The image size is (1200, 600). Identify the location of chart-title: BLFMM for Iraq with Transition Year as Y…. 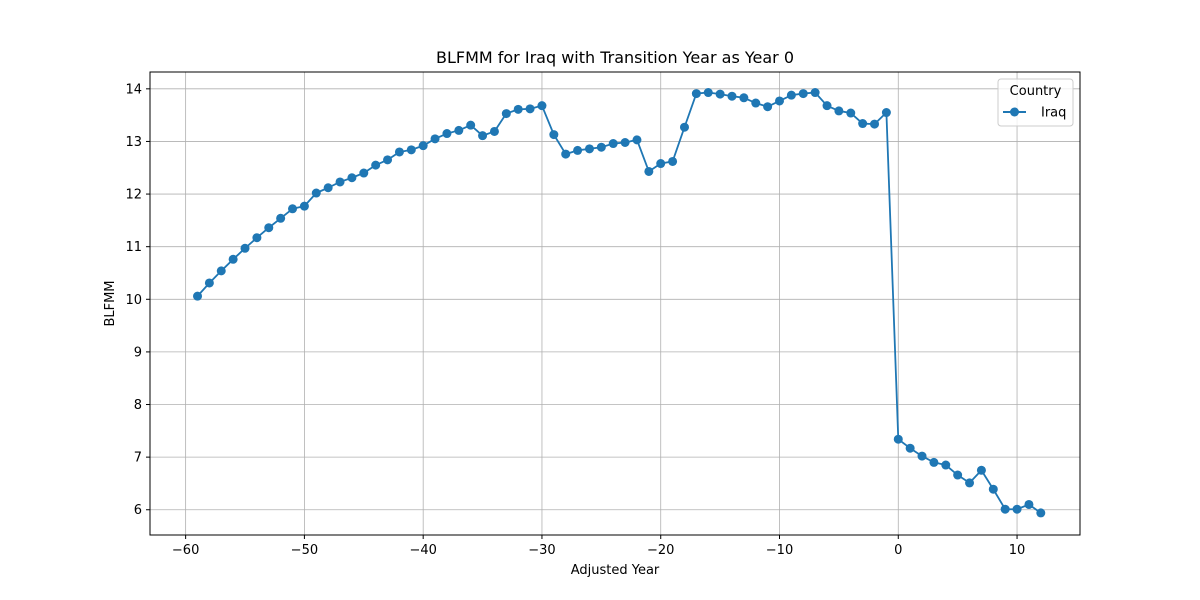
(615, 57).